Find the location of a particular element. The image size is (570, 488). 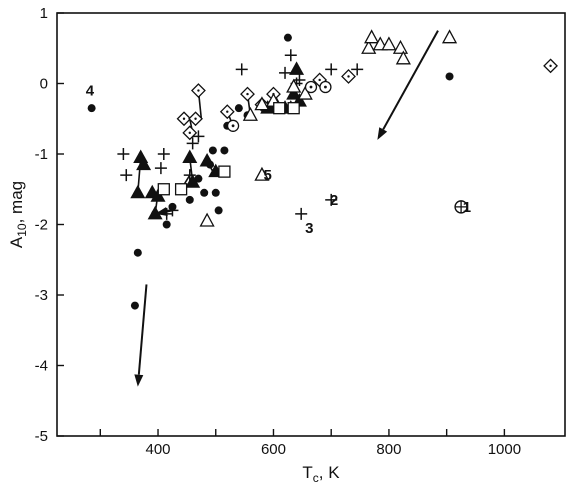

annotation-label: 3 is located at coordinates (309, 228).